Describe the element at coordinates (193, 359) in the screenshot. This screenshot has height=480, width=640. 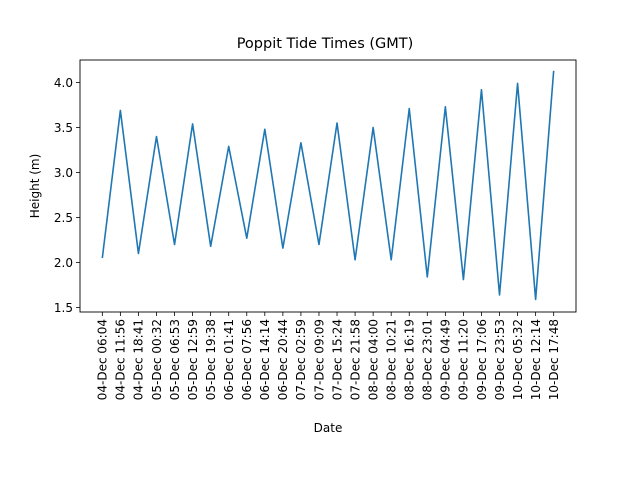
I see `x-tick-label: 05-Dec 12:59` at that location.